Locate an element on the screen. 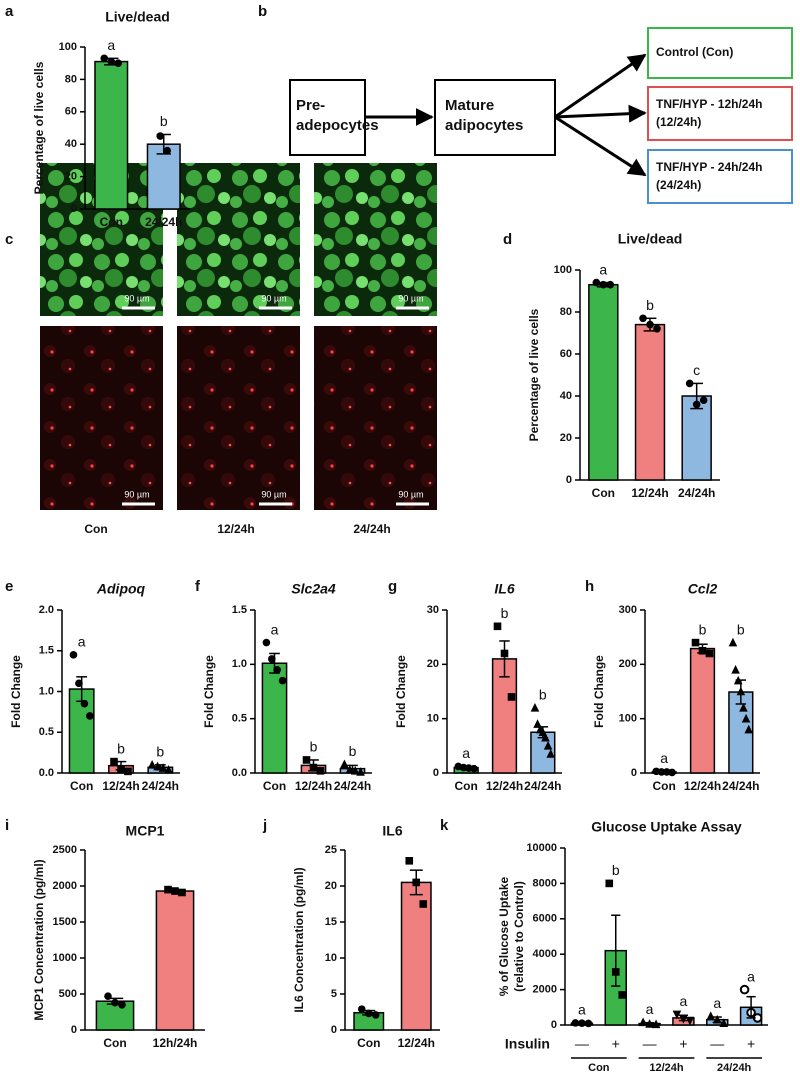 The width and height of the screenshot is (800, 1074). panel-label: k is located at coordinates (444, 825).